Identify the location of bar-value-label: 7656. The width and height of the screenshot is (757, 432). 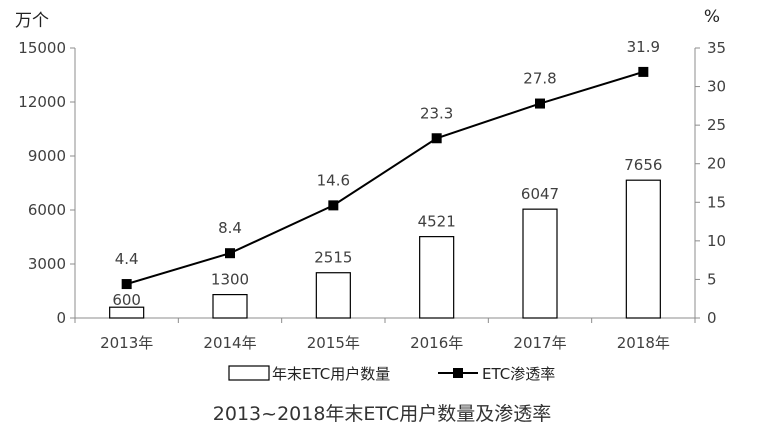
(643, 165).